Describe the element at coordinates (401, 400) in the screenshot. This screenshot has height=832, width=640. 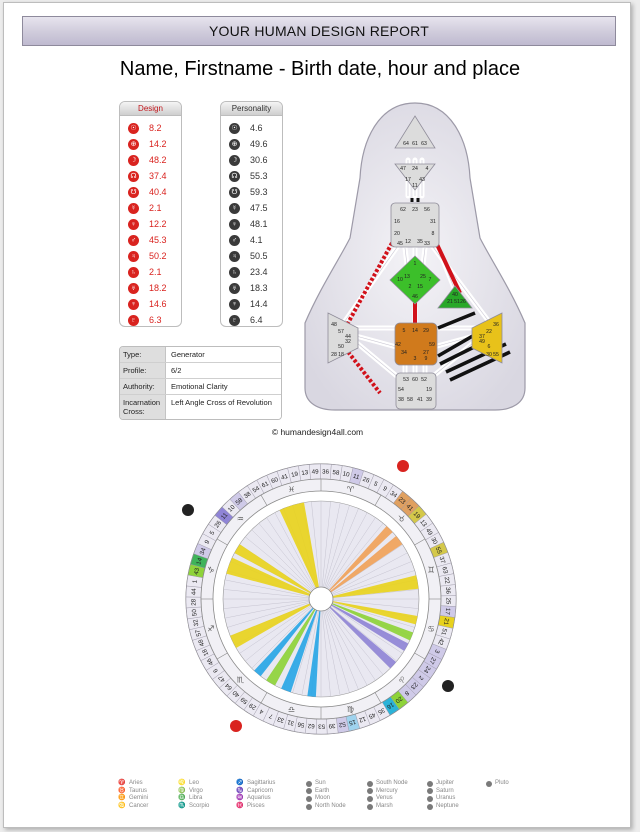
I see `root-gate-label: 38` at that location.